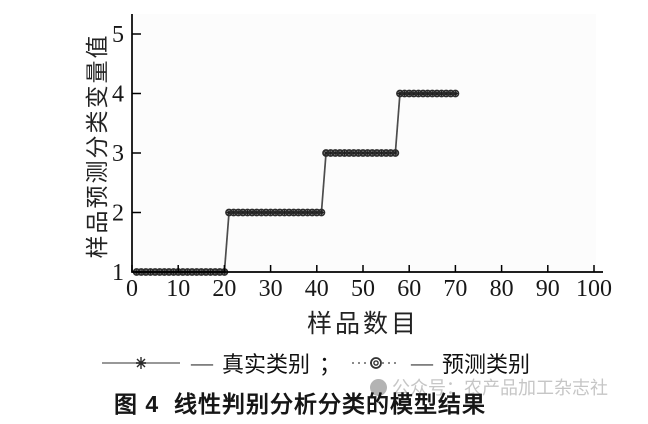 The height and width of the screenshot is (424, 648). Describe the element at coordinates (422, 362) in the screenshot. I see `legend-dash-2: —` at that location.